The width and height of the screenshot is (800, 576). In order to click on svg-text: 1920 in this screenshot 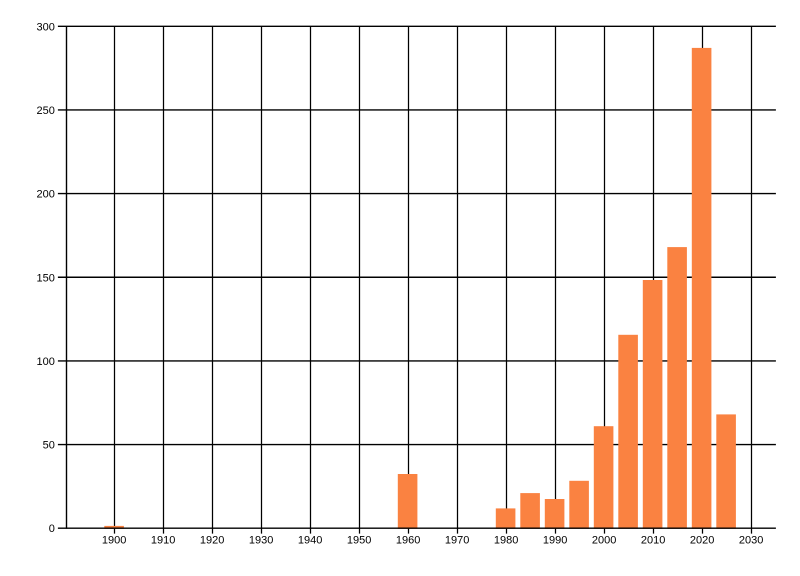, I will do `click(212, 541)`.